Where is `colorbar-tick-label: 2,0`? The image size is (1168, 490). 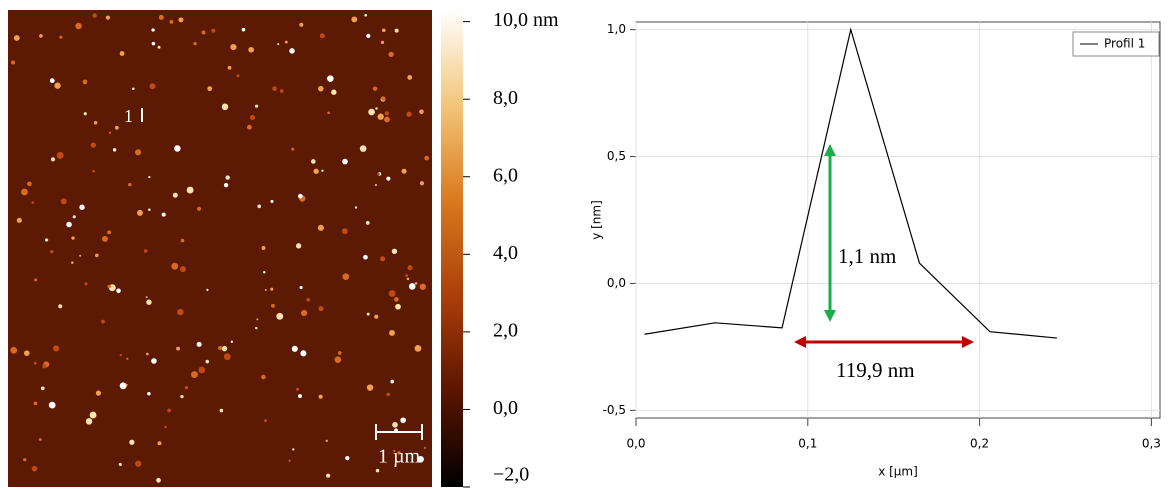
colorbar-tick-label: 2,0 is located at coordinates (505, 330).